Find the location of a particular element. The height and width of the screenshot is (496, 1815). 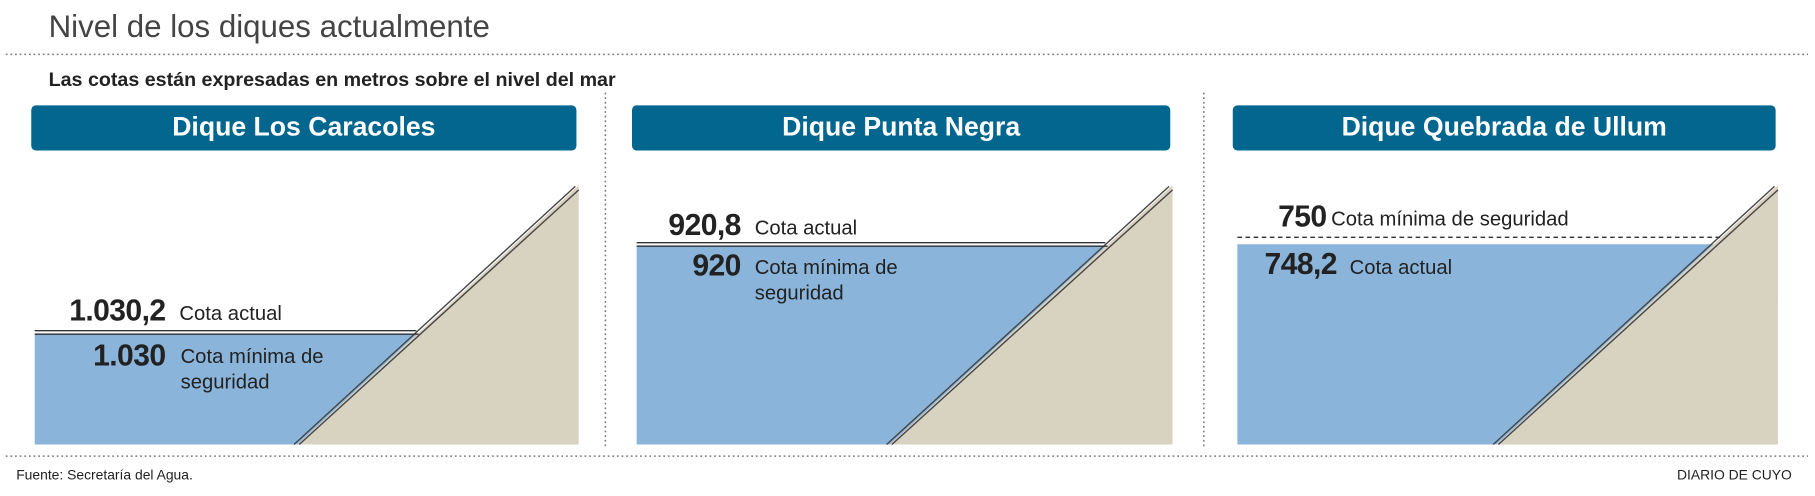

level-label: Cota mínima de seguridad is located at coordinates (1450, 219).